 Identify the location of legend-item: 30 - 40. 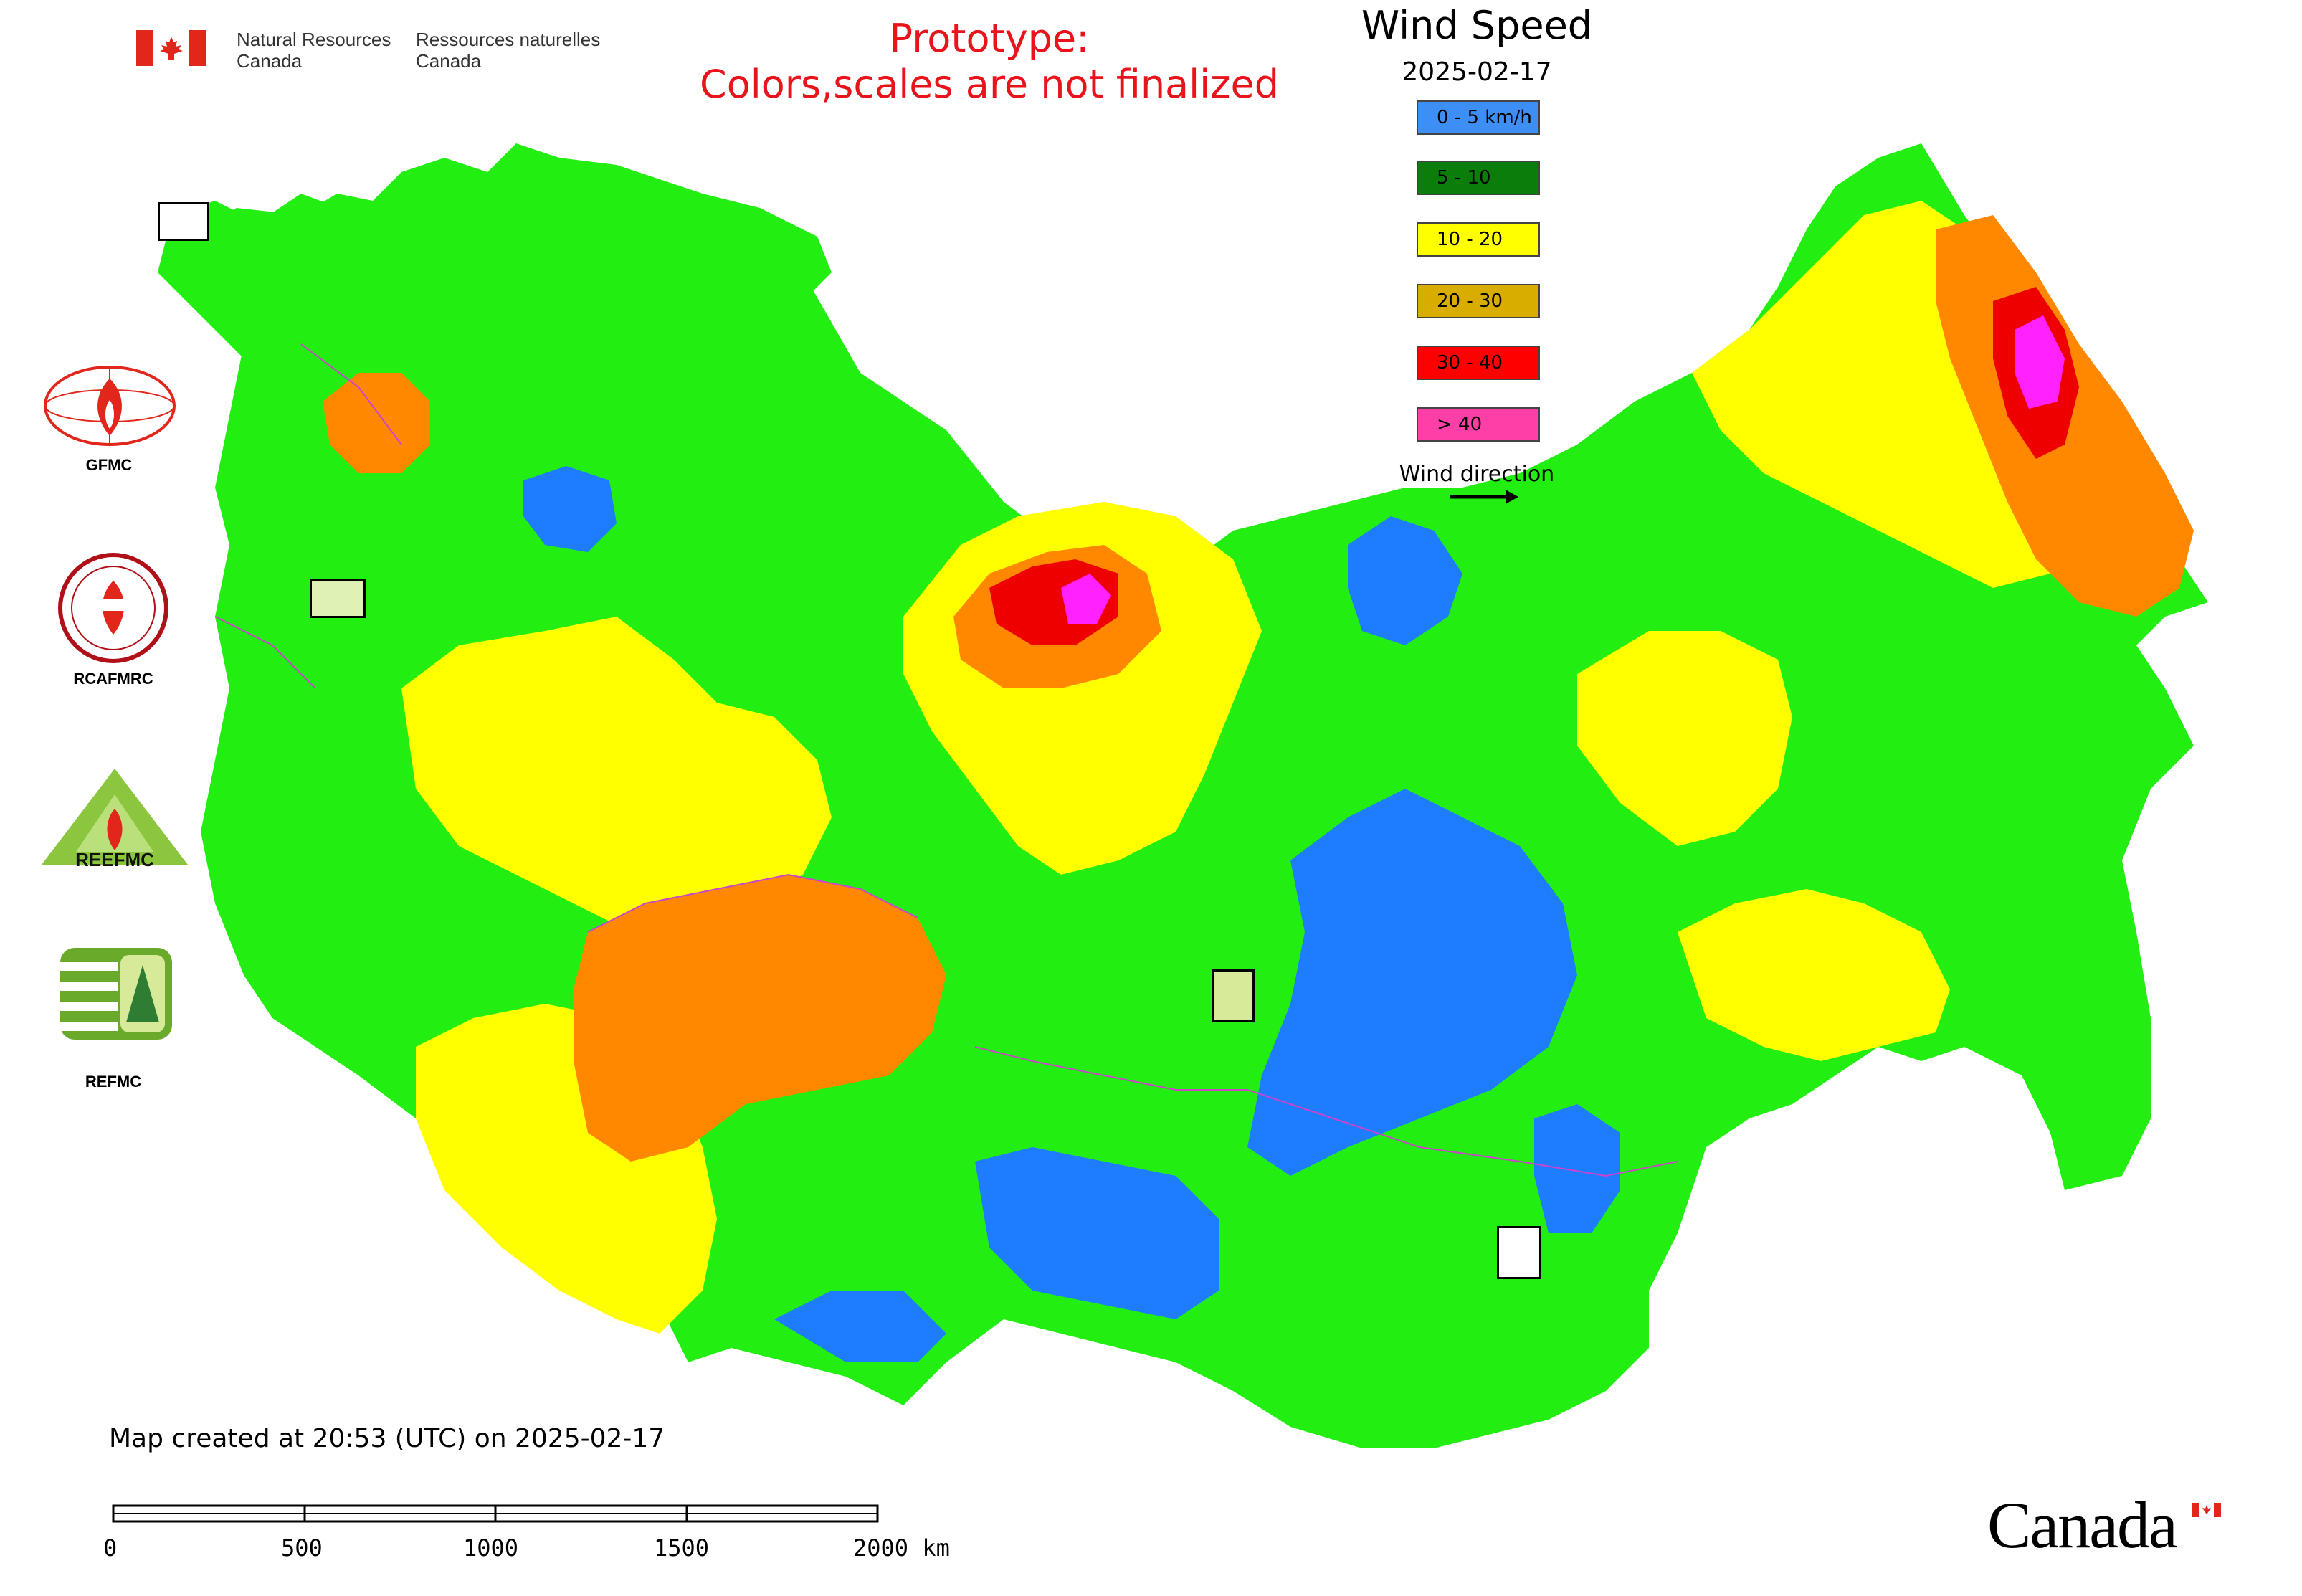
(1478, 363).